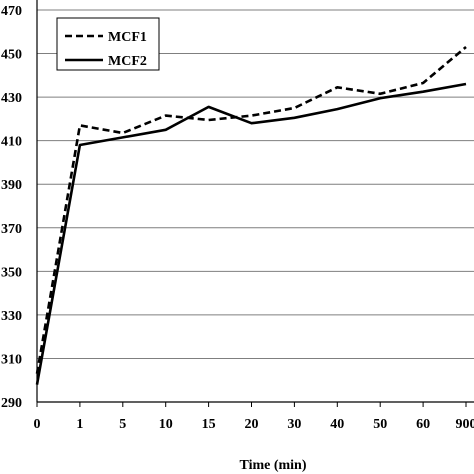 Image resolution: width=474 pixels, height=474 pixels. I want to click on y-tick-label-410: 410, so click(11, 142).